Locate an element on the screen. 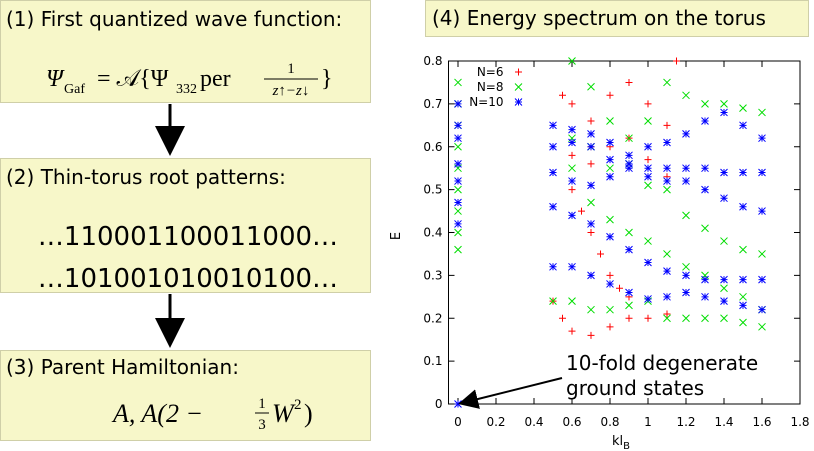  x-tick-label: 0 is located at coordinates (458, 422).